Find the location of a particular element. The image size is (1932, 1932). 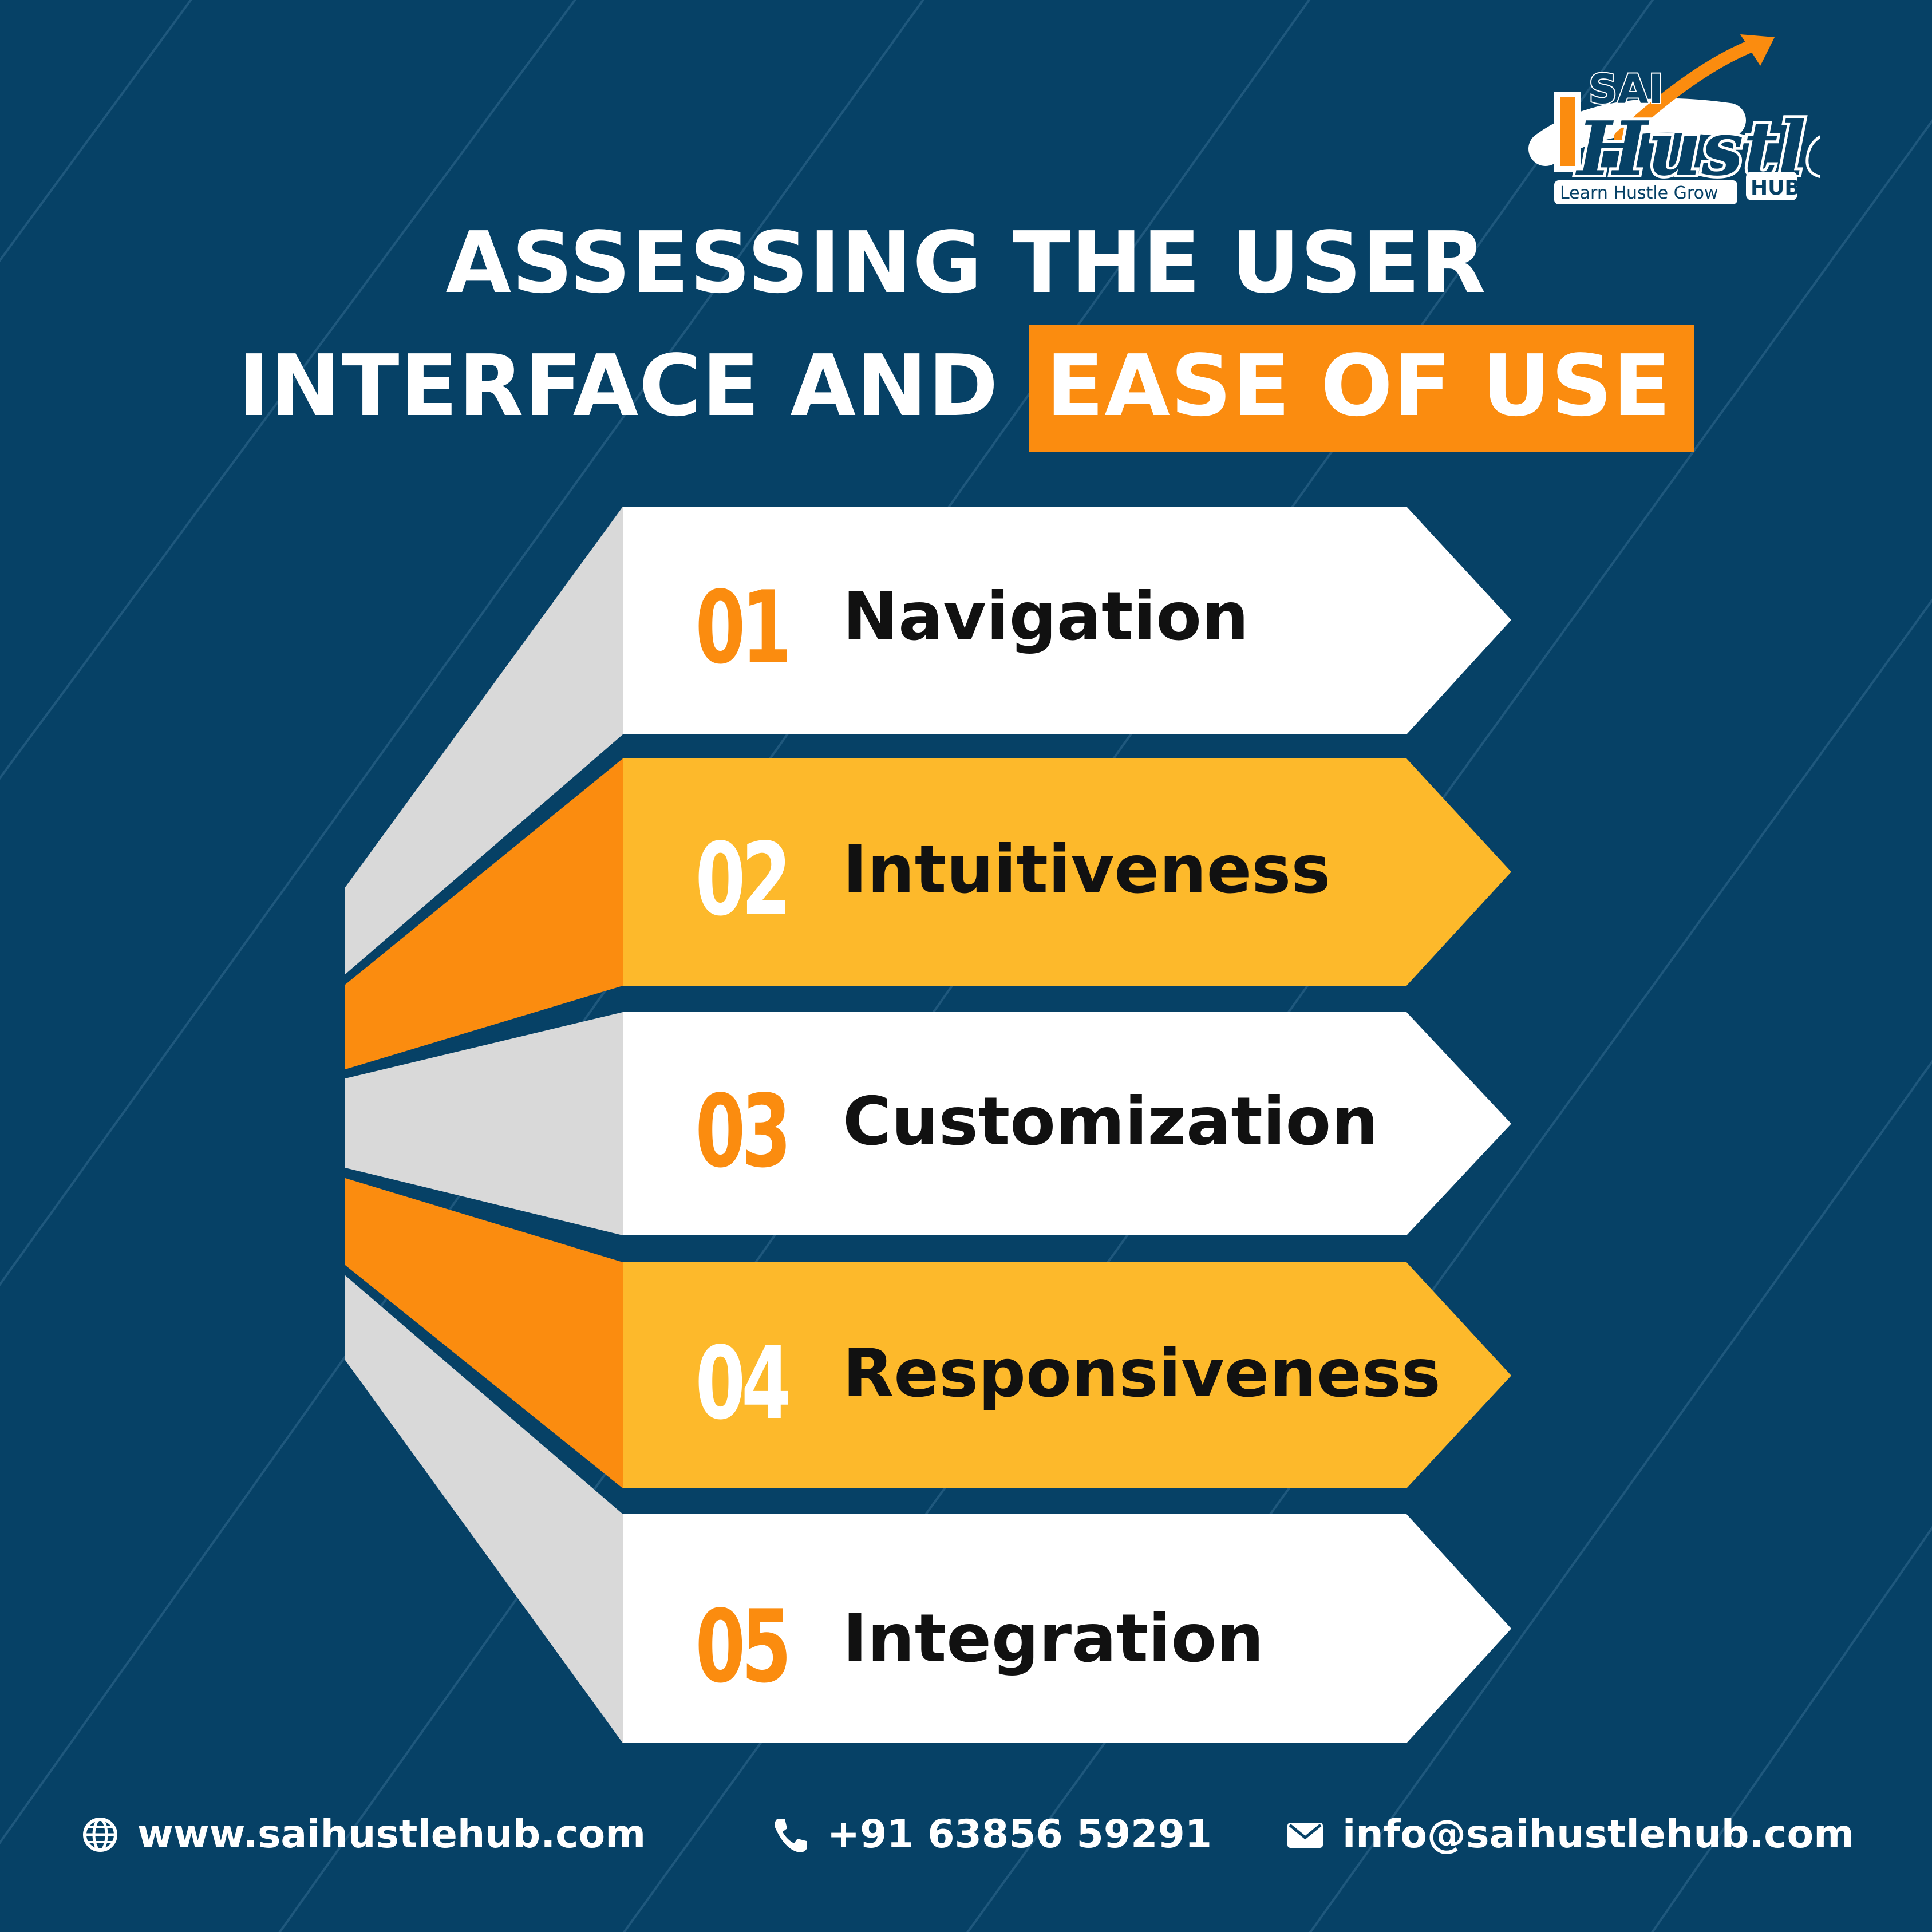

footer-email: info@saihustlehub.com is located at coordinates (1569, 1834).